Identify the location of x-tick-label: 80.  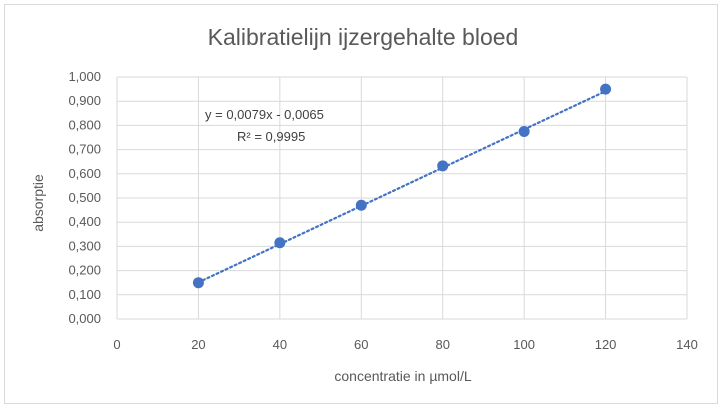
(442, 344).